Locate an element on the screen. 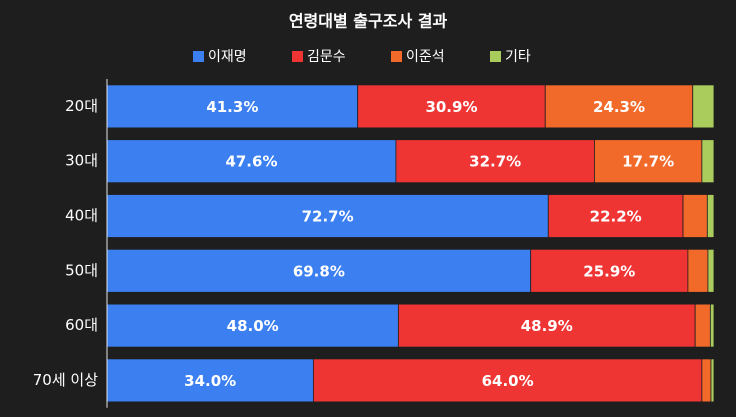 The image size is (736, 417). legend-label: 김문수 is located at coordinates (326, 57).